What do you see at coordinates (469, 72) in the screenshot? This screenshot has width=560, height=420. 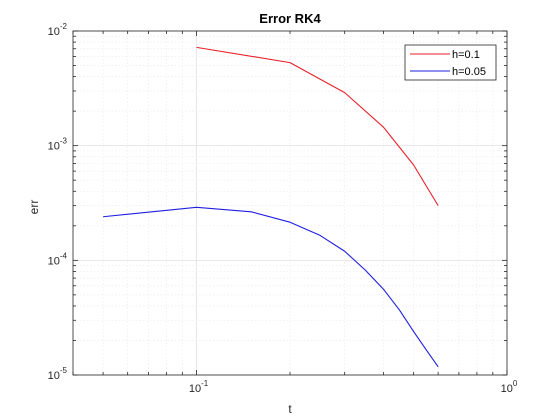 I see `legend-entry-h005: h=0.05` at bounding box center [469, 72].